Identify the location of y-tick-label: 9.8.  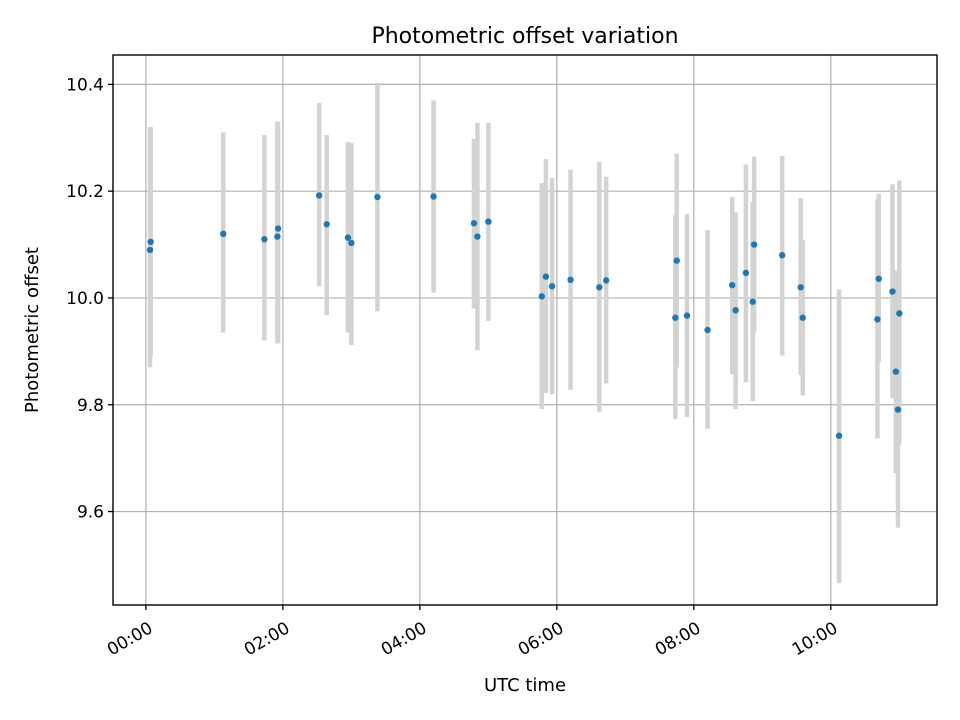
(90, 406).